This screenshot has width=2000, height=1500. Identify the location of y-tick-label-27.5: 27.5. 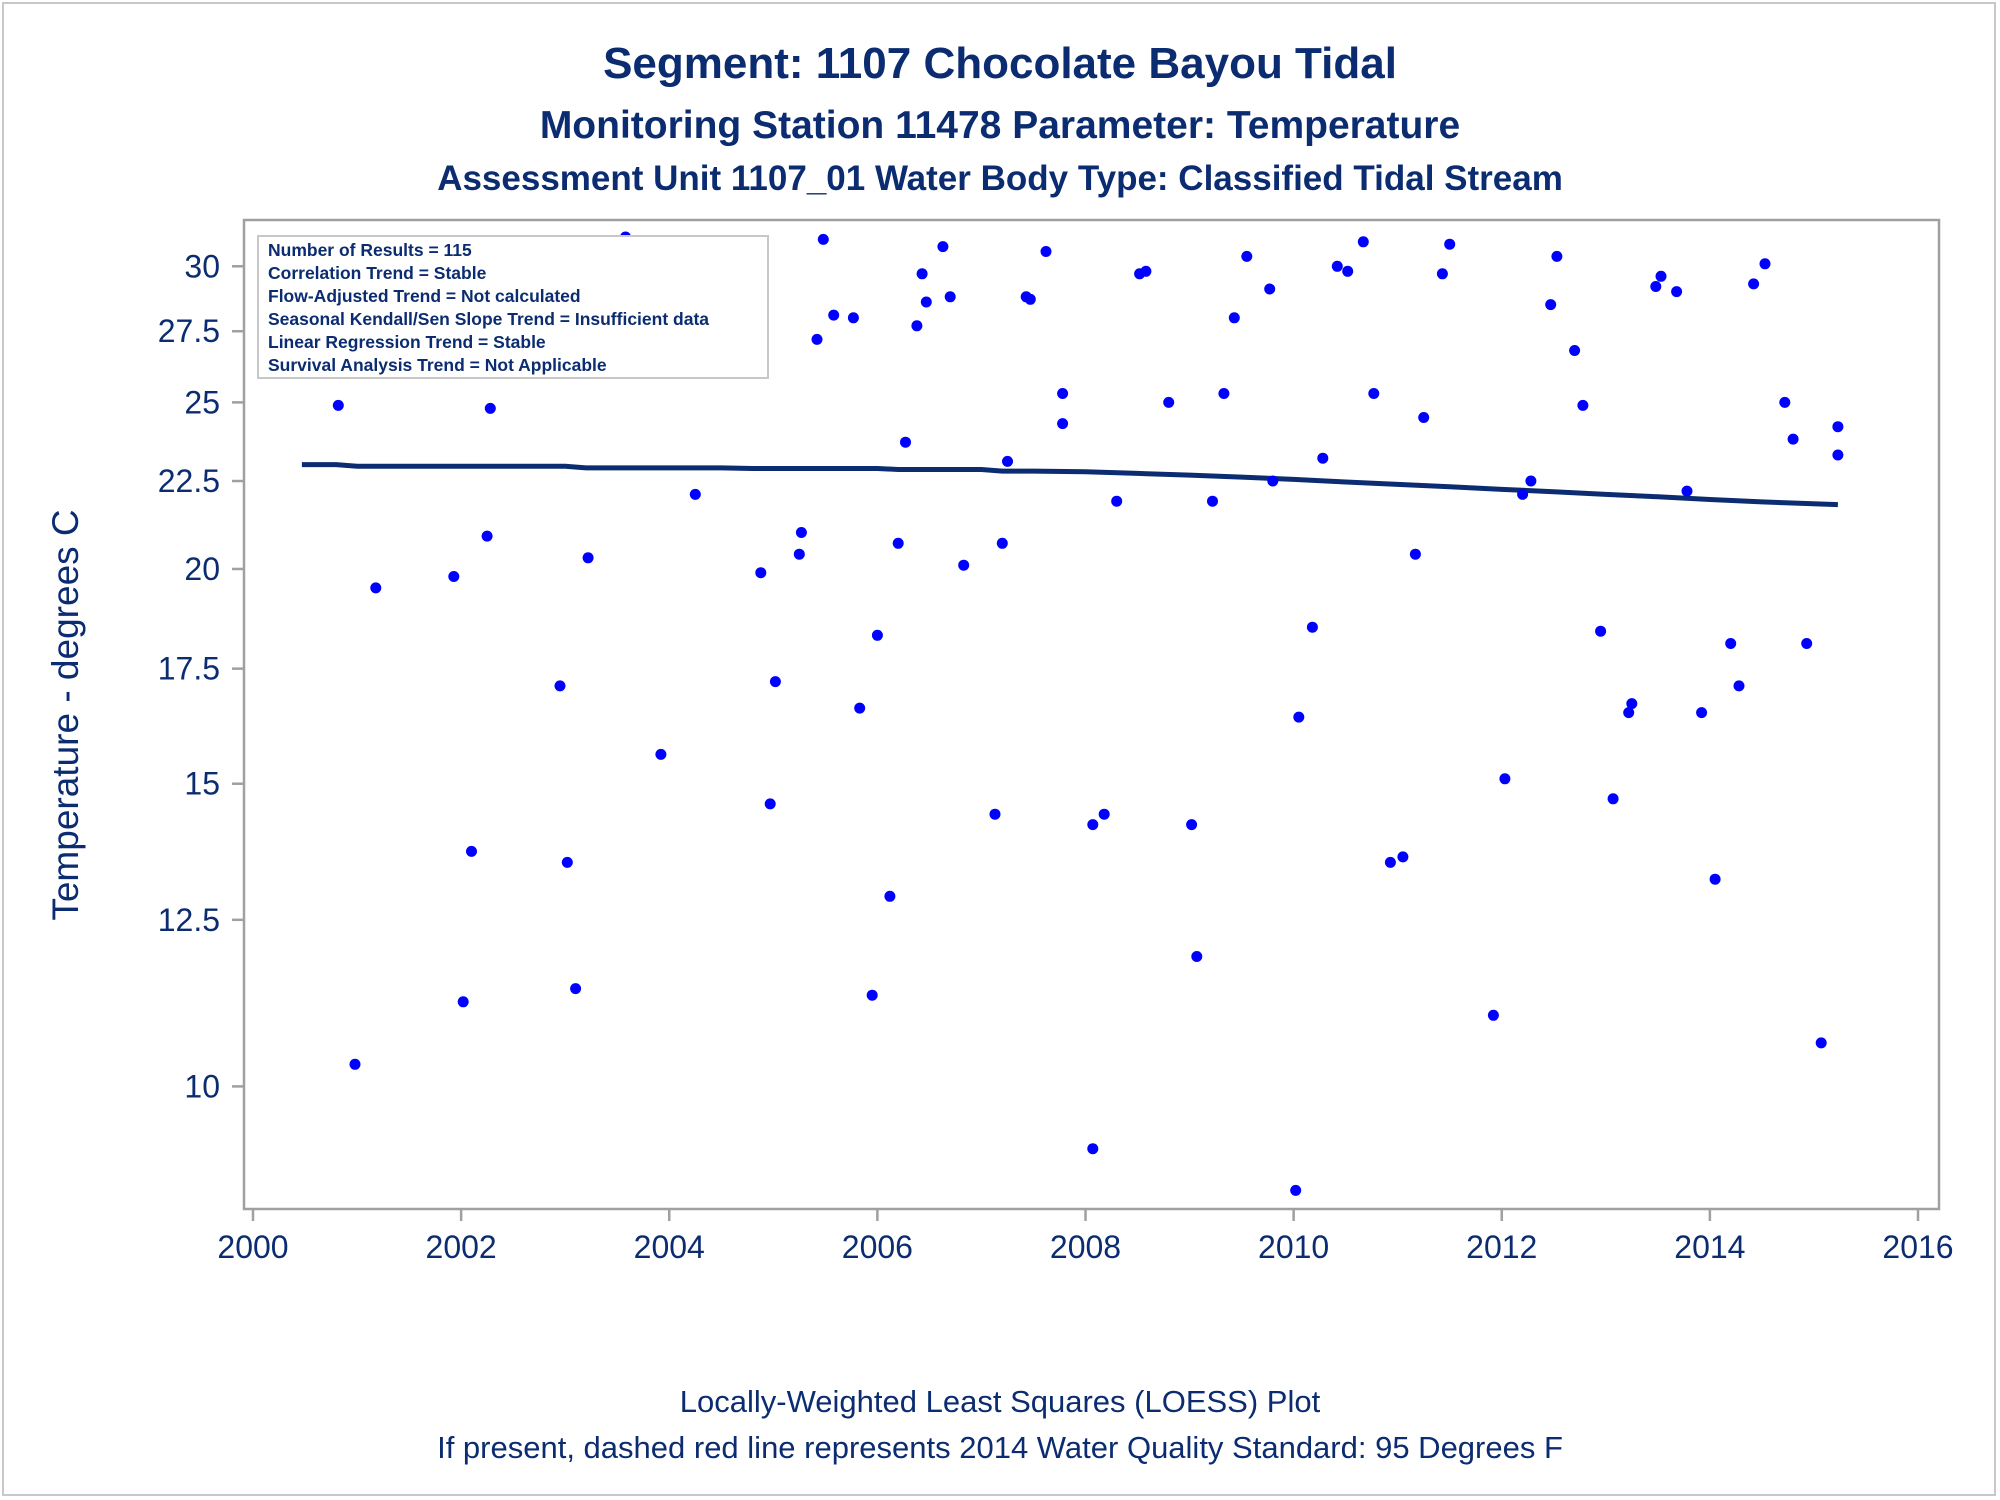
(189, 331).